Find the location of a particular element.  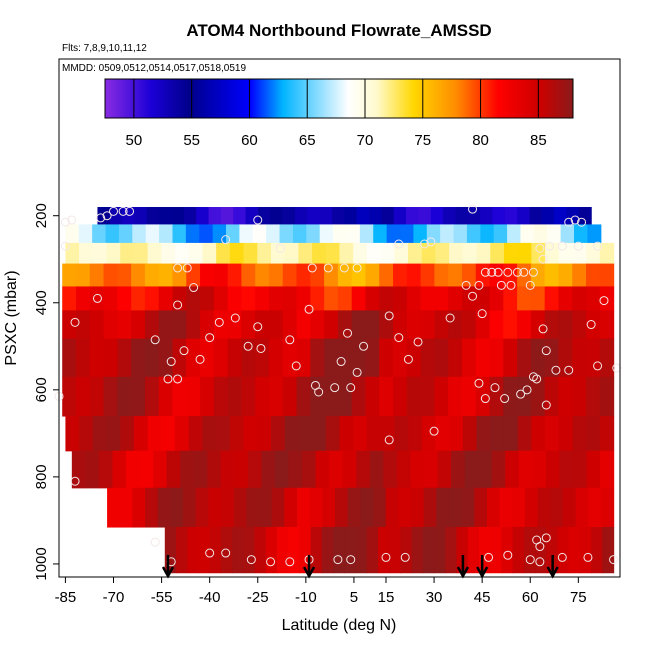

x-tick-label: 5 is located at coordinates (354, 597).